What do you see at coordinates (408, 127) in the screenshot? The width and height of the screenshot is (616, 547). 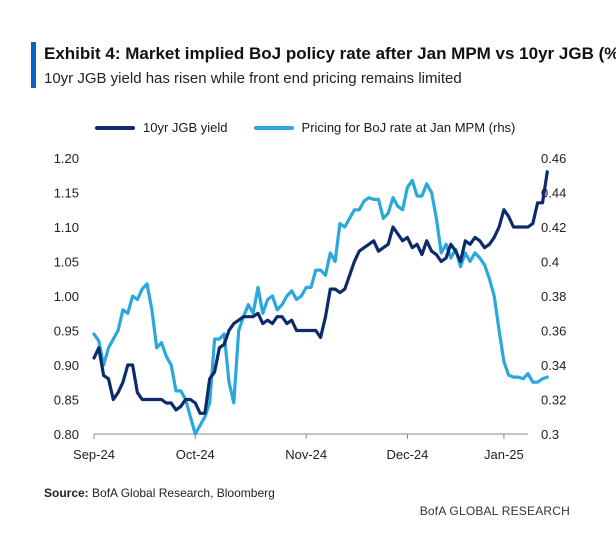 I see `legend-label-boj: Pricing for BoJ rate at Jan MPM (rhs)` at bounding box center [408, 127].